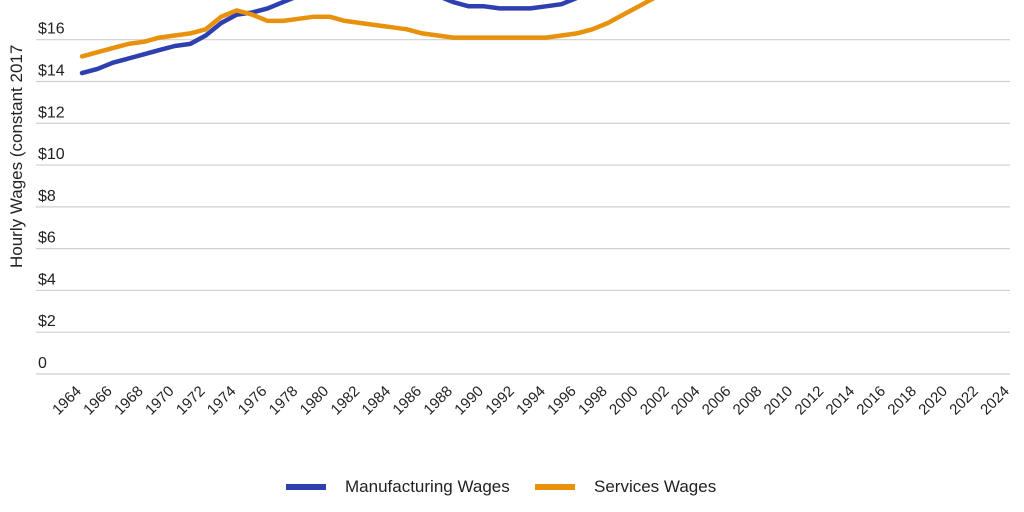 The height and width of the screenshot is (512, 1024). I want to click on x-tick-label: 1964, so click(67, 401).